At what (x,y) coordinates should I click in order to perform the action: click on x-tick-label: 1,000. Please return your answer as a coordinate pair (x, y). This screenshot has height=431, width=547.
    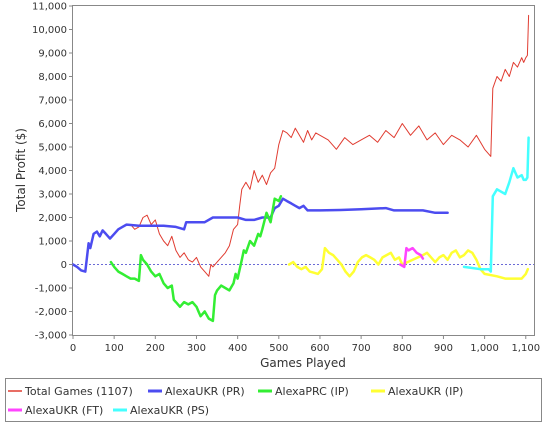
    Looking at the image, I should click on (484, 348).